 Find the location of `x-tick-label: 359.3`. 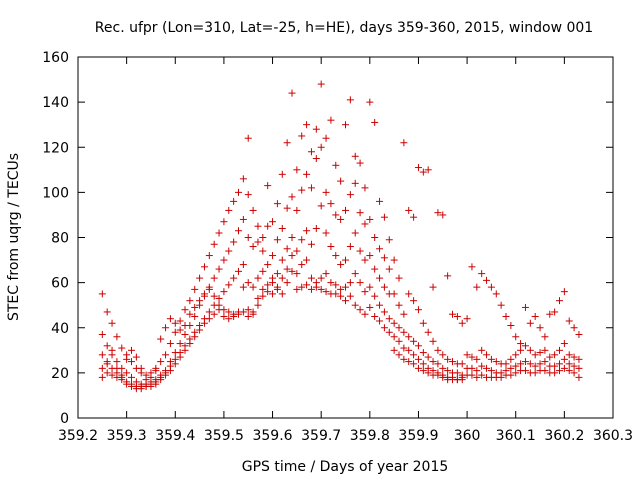

x-tick-label: 359.3 is located at coordinates (127, 436).